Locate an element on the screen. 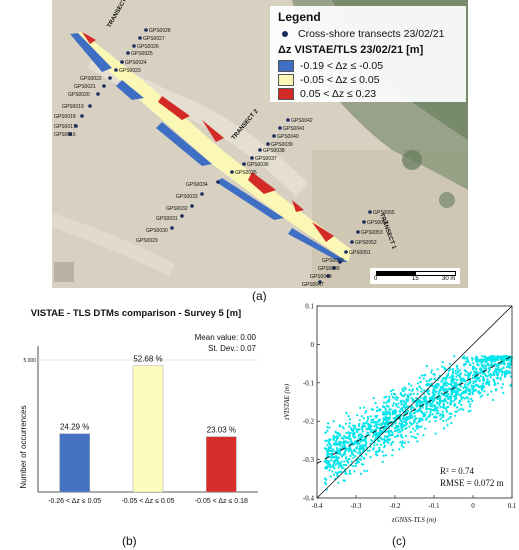 The image size is (519, 550). r2-label: R² = 0.74 is located at coordinates (457, 471).